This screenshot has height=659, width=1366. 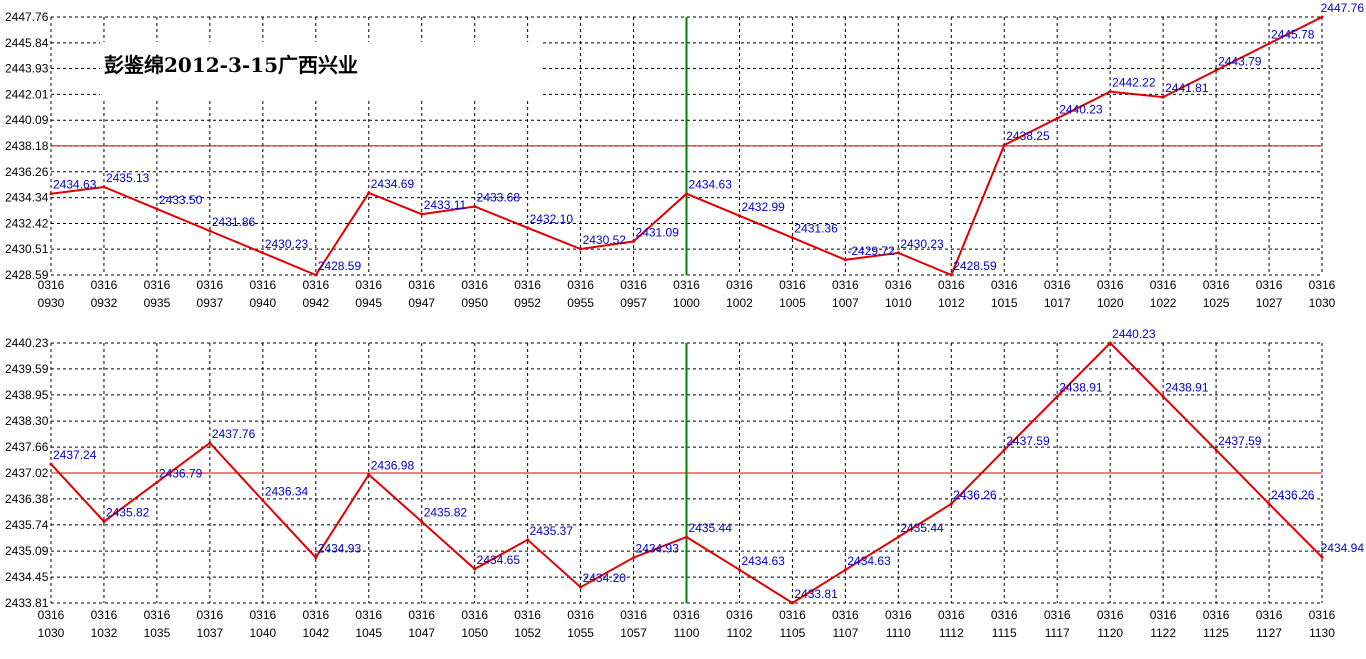 What do you see at coordinates (552, 219) in the screenshot?
I see `data-label: 2432.10` at bounding box center [552, 219].